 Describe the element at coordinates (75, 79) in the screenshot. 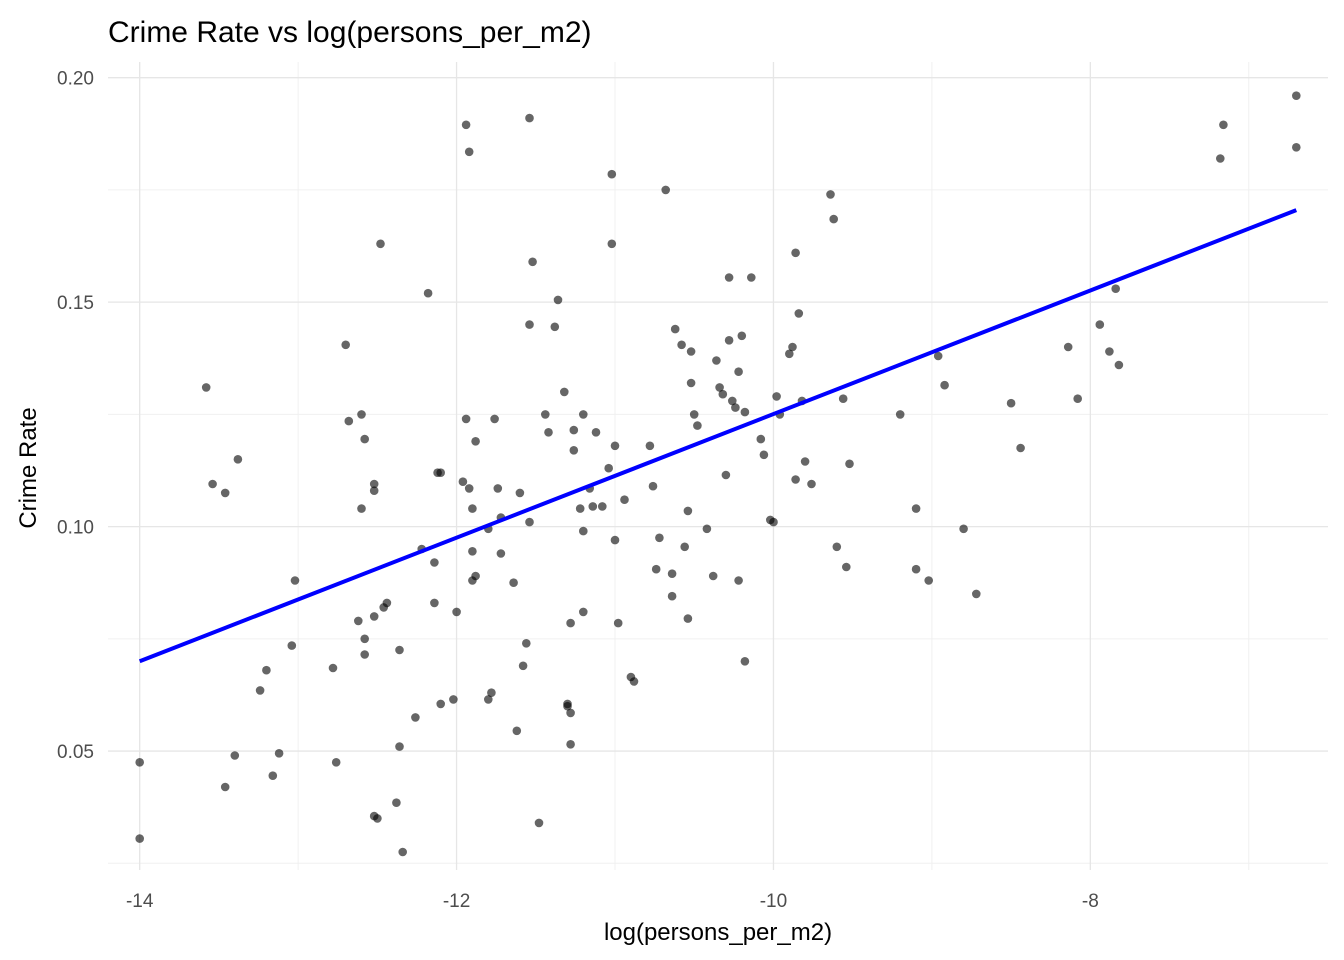

I see `y-tick-label: 0.20` at that location.